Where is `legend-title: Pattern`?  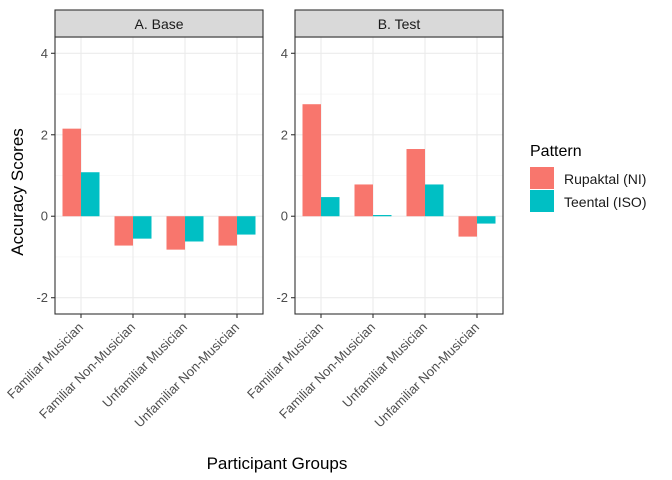
legend-title: Pattern is located at coordinates (556, 151).